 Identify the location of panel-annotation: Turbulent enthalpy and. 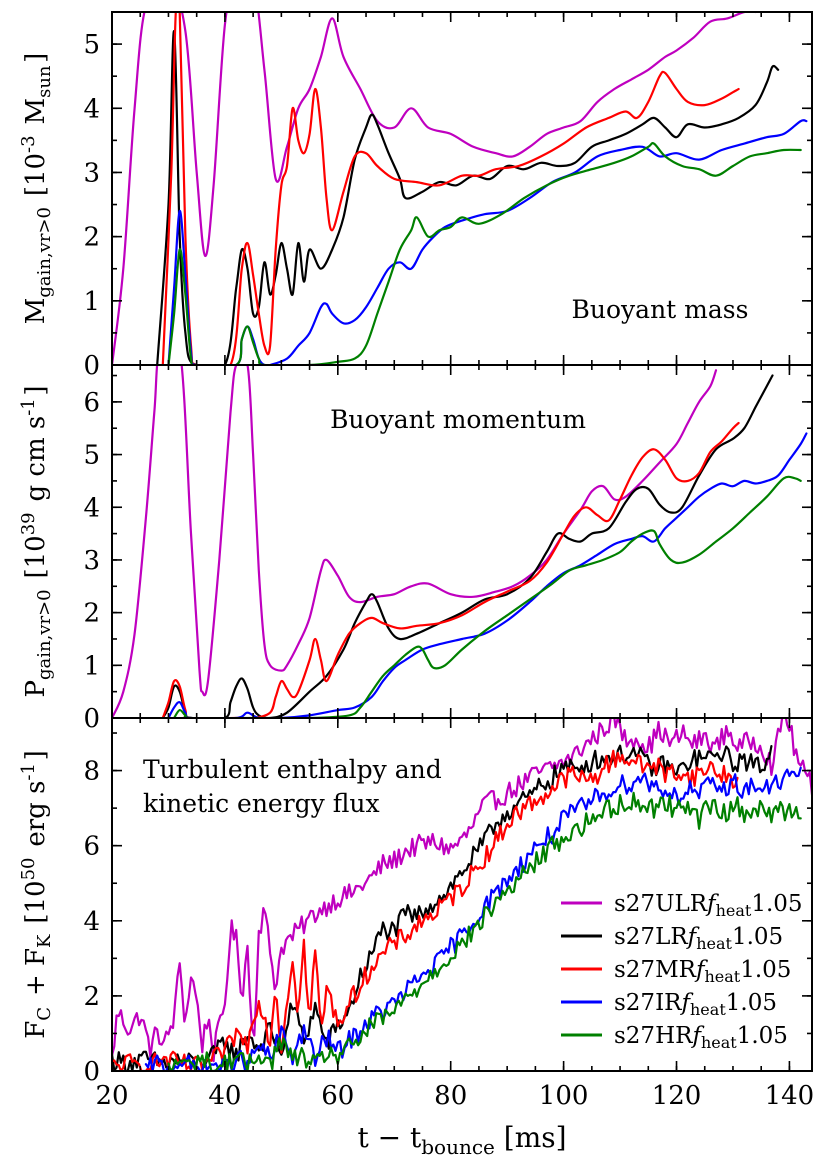
(292, 769).